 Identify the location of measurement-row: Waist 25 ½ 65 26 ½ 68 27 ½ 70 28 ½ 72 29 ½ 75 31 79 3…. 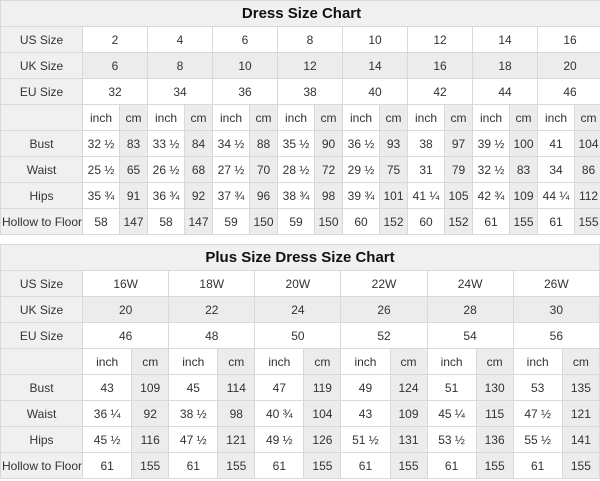
(300, 169).